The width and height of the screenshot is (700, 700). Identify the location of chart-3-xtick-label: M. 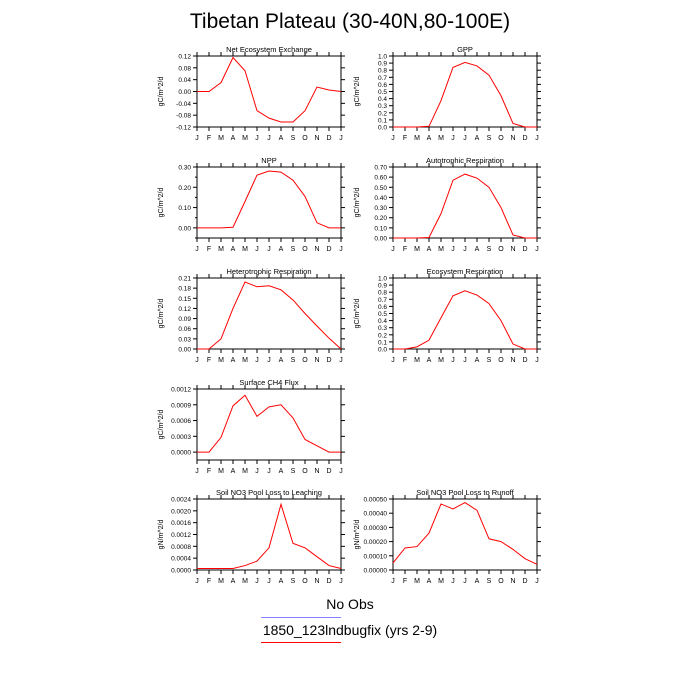
(221, 249).